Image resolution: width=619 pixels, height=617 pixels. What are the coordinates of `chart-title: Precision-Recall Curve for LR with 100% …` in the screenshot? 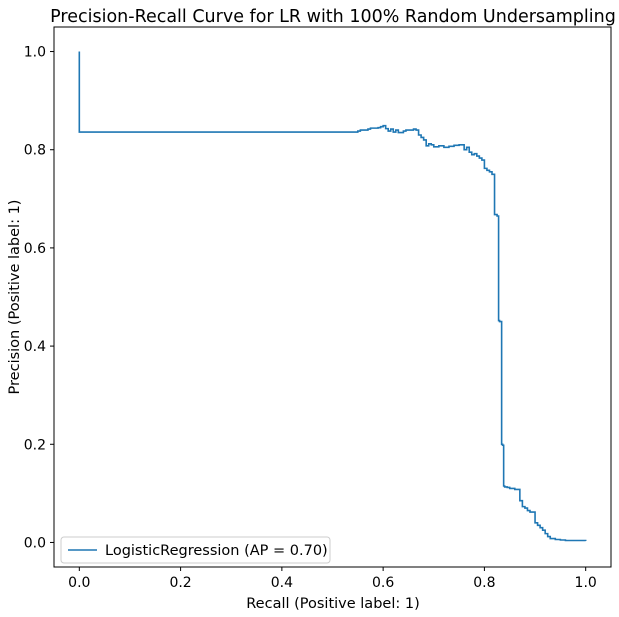 It's located at (333, 17).